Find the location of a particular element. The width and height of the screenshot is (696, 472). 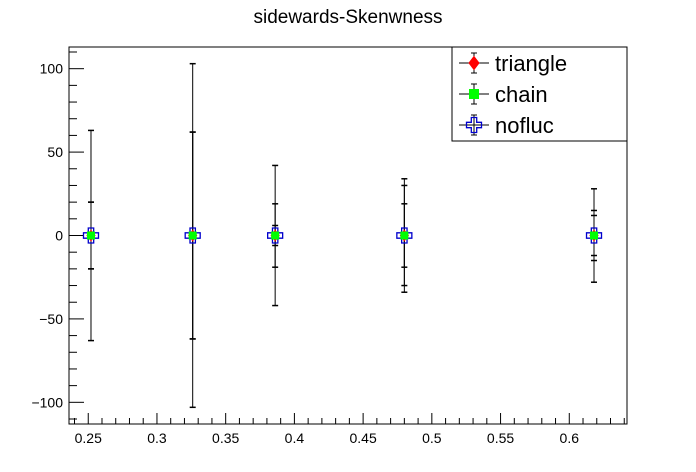

diamond-marker is located at coordinates (474, 63).